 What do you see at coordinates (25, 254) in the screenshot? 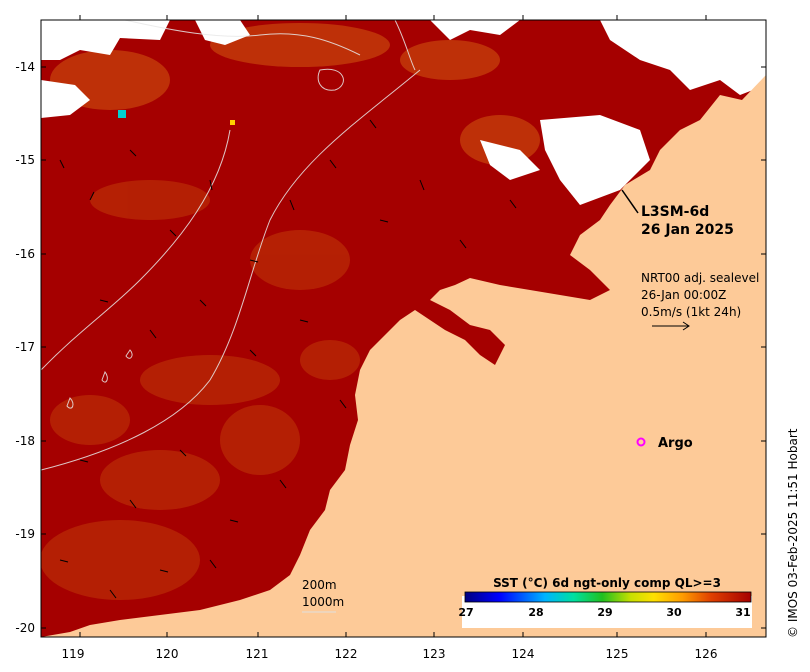
I see `lat-tick-label: -16` at bounding box center [25, 254].